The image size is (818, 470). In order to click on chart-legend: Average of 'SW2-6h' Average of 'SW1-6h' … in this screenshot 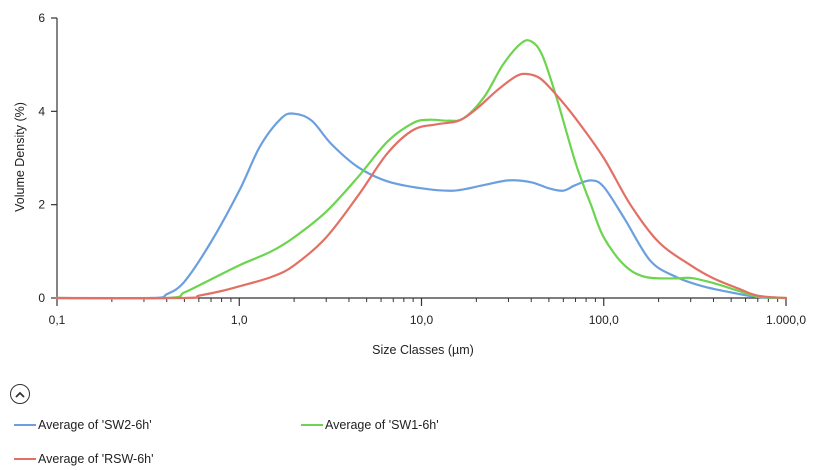, I will do `click(314, 443)`.